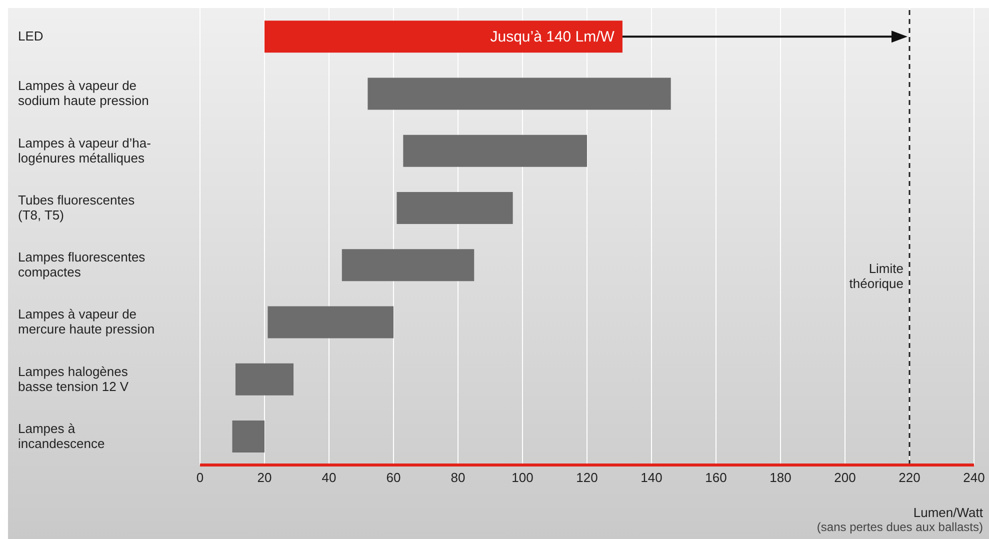  Describe the element at coordinates (909, 478) in the screenshot. I see `x-tick-label: 220` at that location.